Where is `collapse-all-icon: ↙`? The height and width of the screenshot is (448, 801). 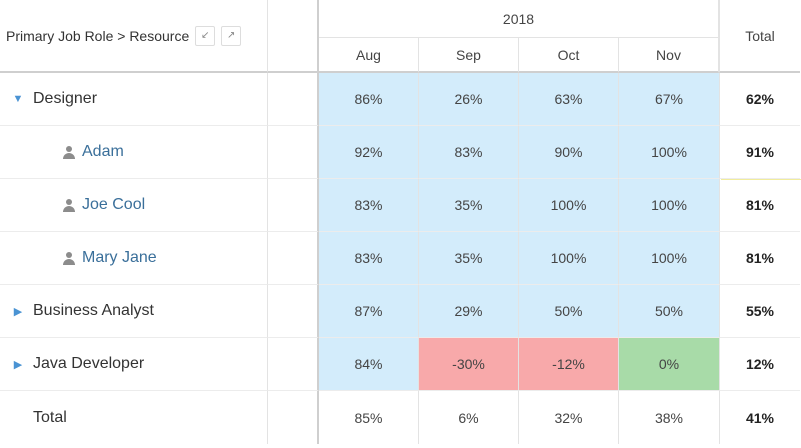 collapse-all-icon: ↙ is located at coordinates (205, 35).